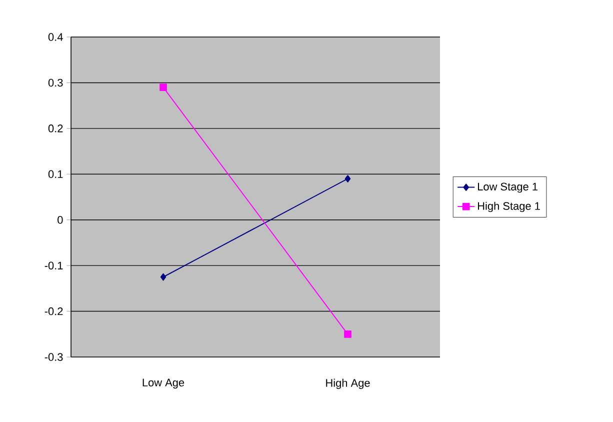 The width and height of the screenshot is (613, 422). What do you see at coordinates (509, 207) in the screenshot?
I see `legend-label: High Stage 1` at bounding box center [509, 207].